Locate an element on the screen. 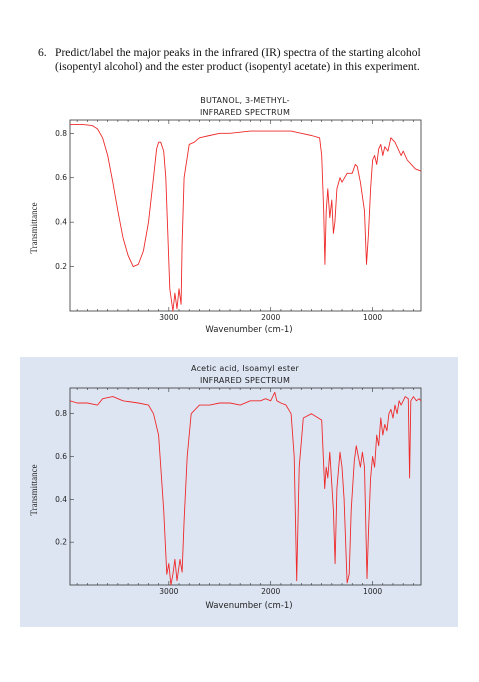 The height and width of the screenshot is (682, 479). chart-1-x-tick-label: 1000 is located at coordinates (372, 317).